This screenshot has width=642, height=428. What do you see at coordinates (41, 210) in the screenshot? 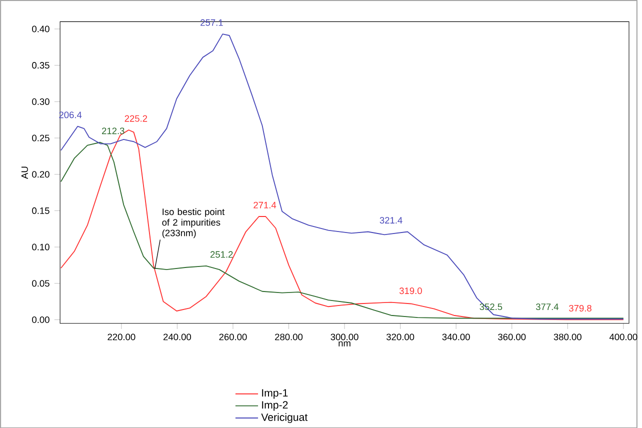
I see `y-tick-label: 0.15` at bounding box center [41, 210].